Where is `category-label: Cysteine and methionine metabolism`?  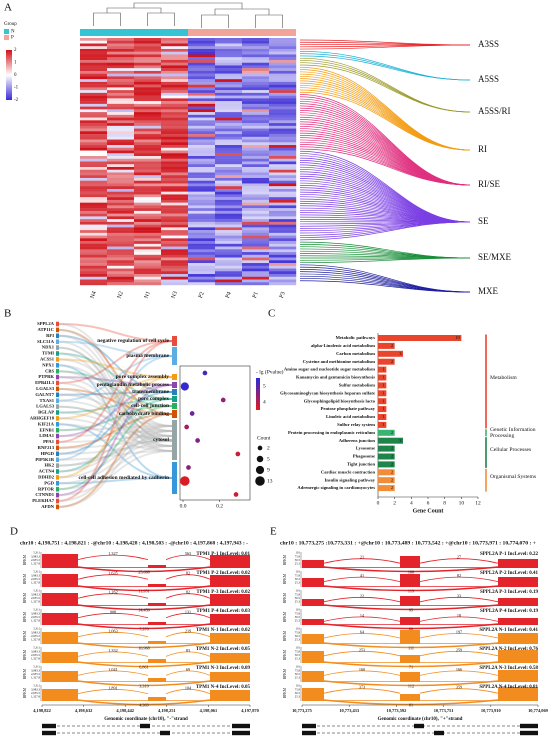 category-label: Cysteine and methionine metabolism is located at coordinates (339, 361).